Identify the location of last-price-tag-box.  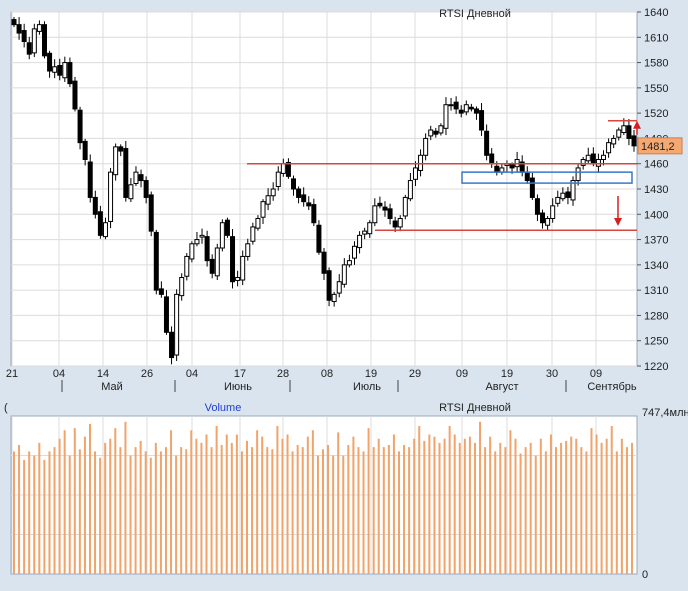
(660, 146).